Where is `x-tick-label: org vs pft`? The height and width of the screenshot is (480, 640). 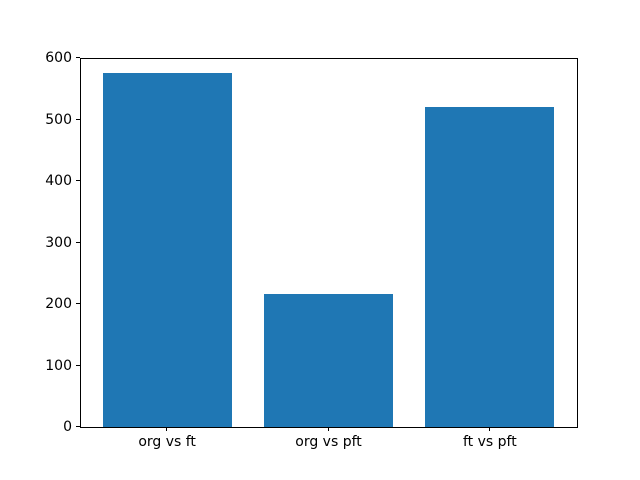 x-tick-label: org vs pft is located at coordinates (328, 442).